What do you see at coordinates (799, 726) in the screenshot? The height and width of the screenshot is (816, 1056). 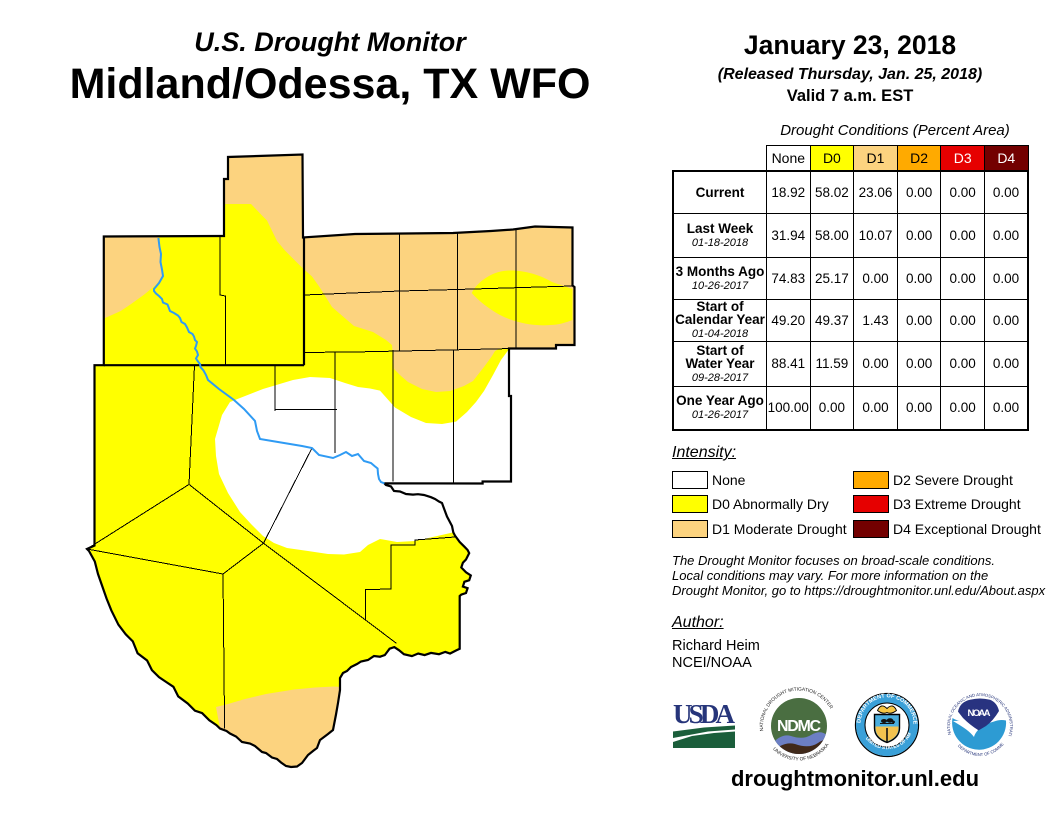 I see `svg-text: NDMC` at bounding box center [799, 726].